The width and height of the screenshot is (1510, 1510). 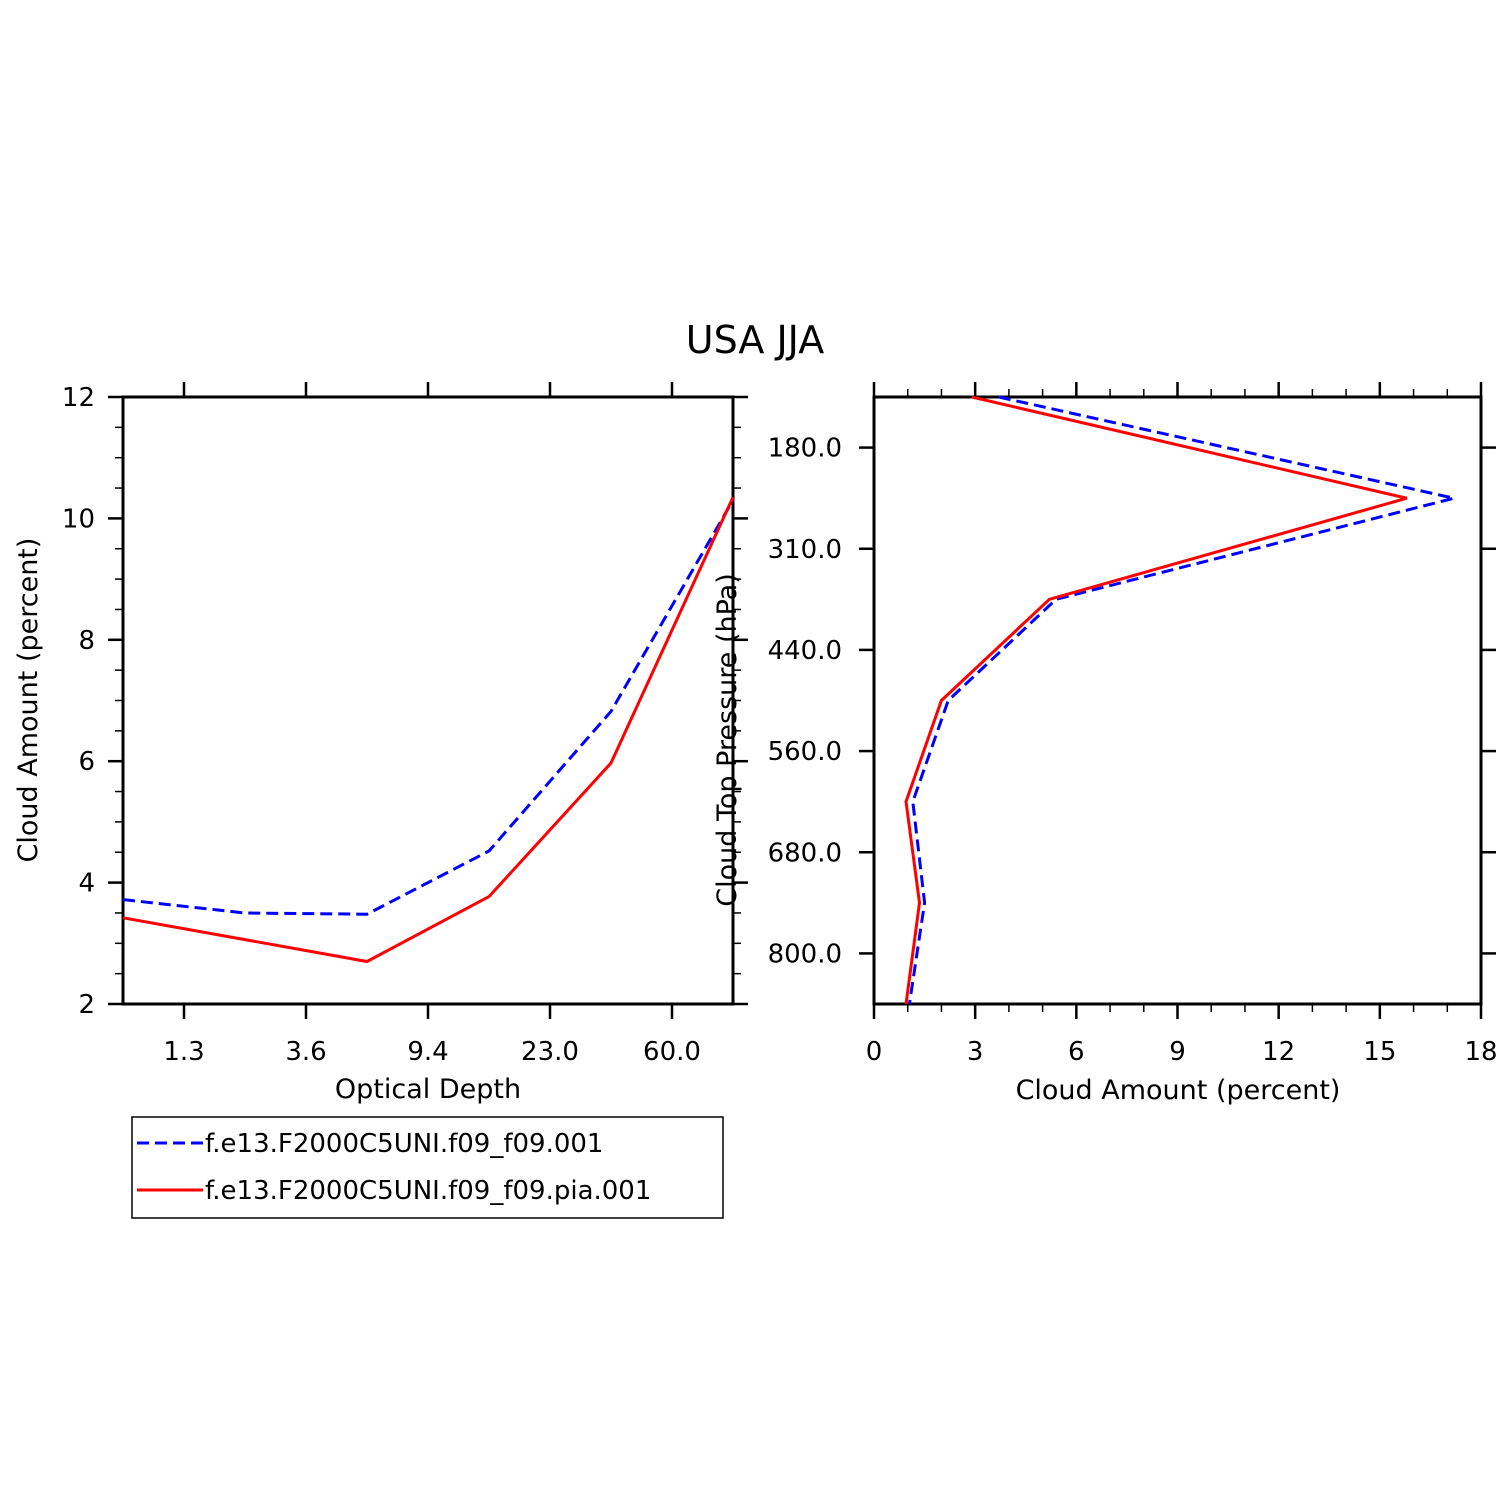 I want to click on right-y-tick-label: 180.0, so click(x=805, y=449).